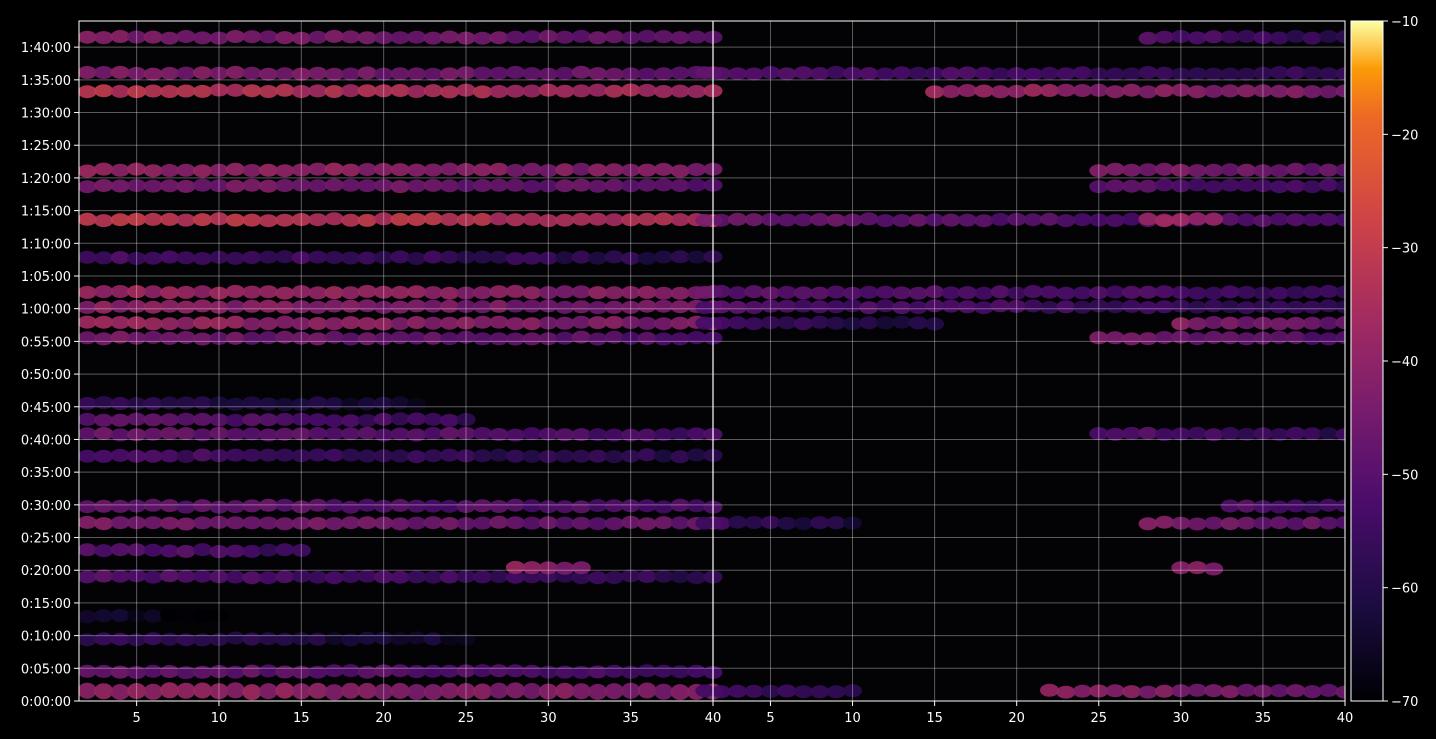 This screenshot has width=1436, height=739. Describe the element at coordinates (548, 718) in the screenshot. I see `x-tick-label: 30` at that location.